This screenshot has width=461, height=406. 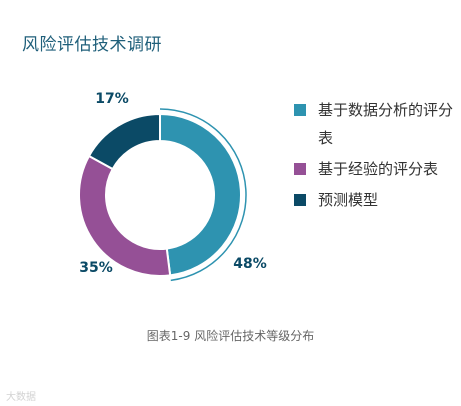 I want to click on legend-item-1: 基于经验的评分表, so click(x=374, y=169).